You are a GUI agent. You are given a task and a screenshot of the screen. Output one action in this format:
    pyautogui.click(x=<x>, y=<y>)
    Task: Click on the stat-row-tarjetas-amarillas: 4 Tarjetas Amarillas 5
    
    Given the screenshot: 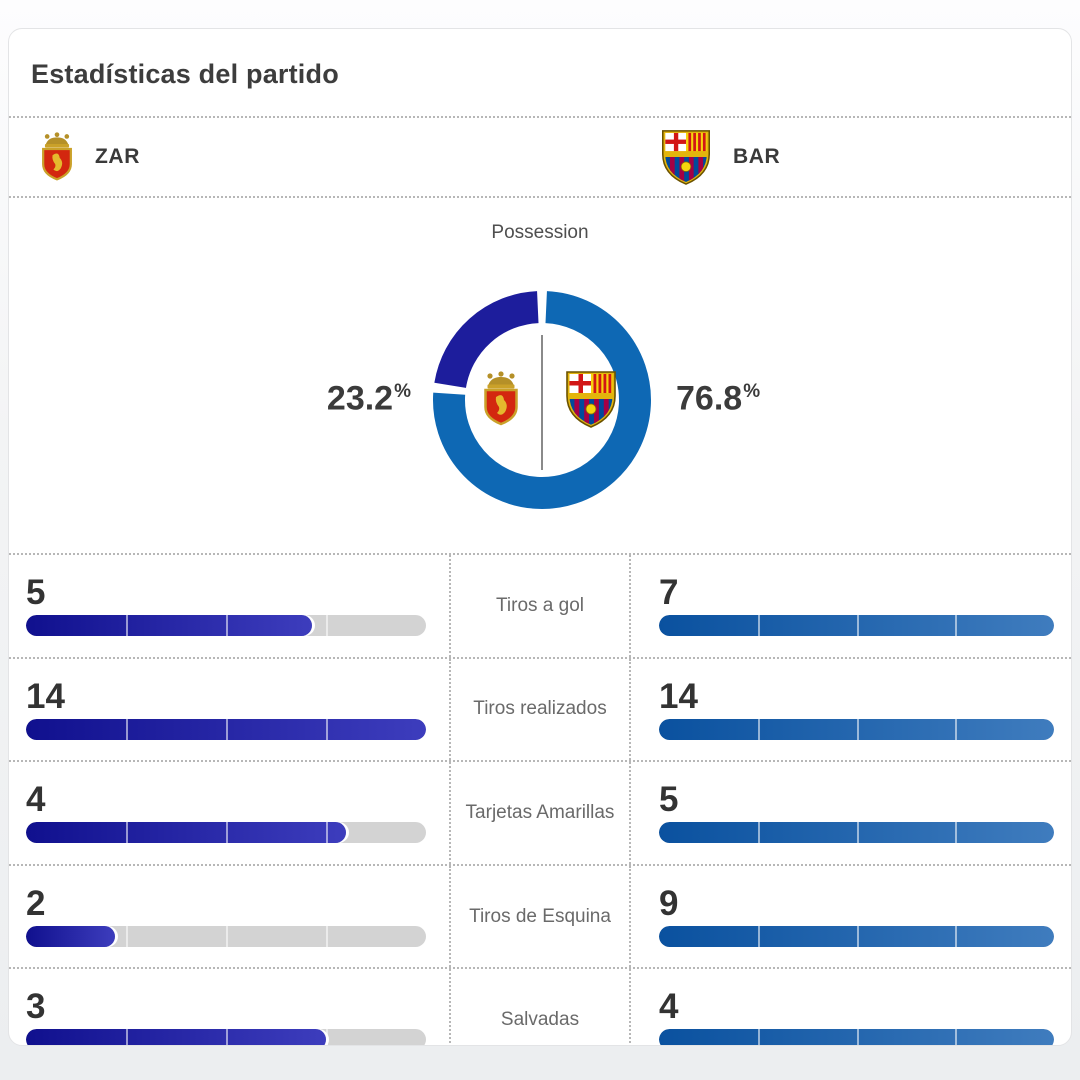 What is the action you would take?
    pyautogui.click(x=540, y=812)
    